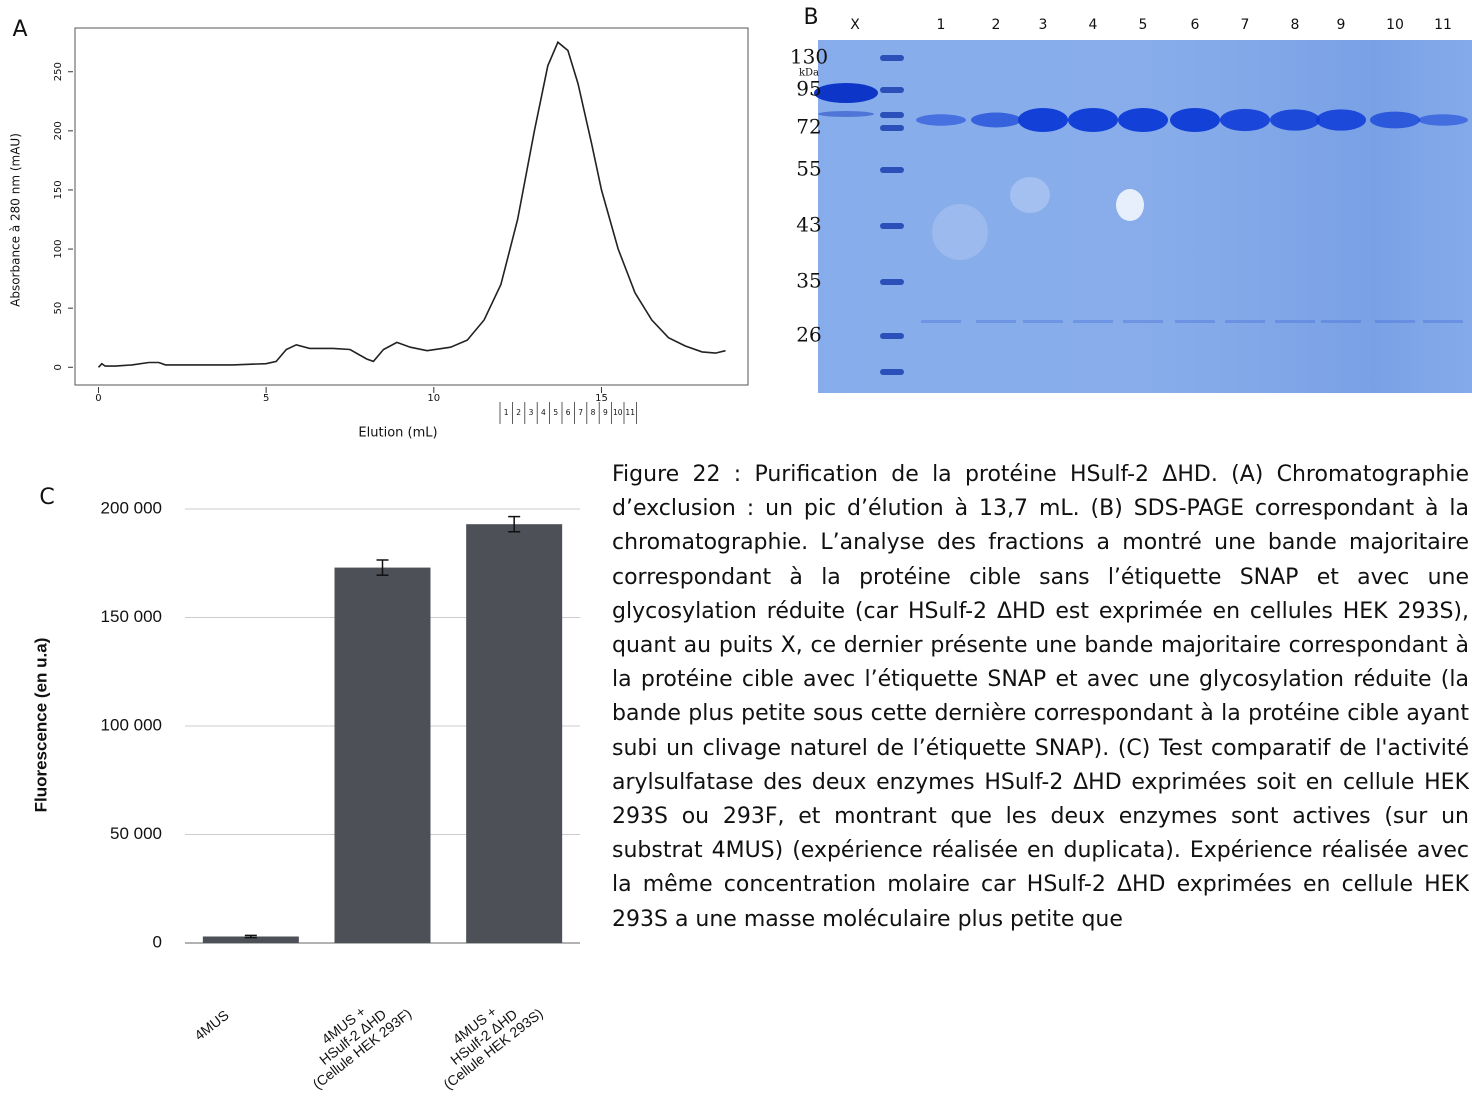 The width and height of the screenshot is (1472, 1117). Describe the element at coordinates (1245, 25) in the screenshot. I see `lane-label: 7` at that location.